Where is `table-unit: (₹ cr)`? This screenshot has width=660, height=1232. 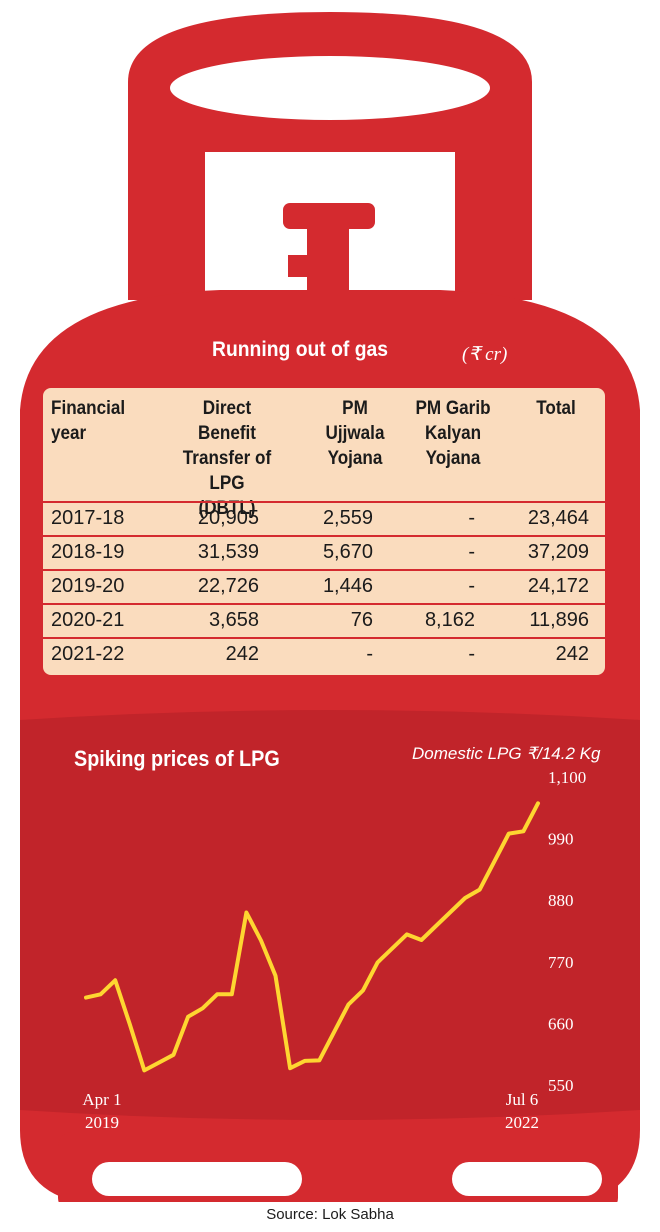 table-unit: (₹ cr) is located at coordinates (485, 354).